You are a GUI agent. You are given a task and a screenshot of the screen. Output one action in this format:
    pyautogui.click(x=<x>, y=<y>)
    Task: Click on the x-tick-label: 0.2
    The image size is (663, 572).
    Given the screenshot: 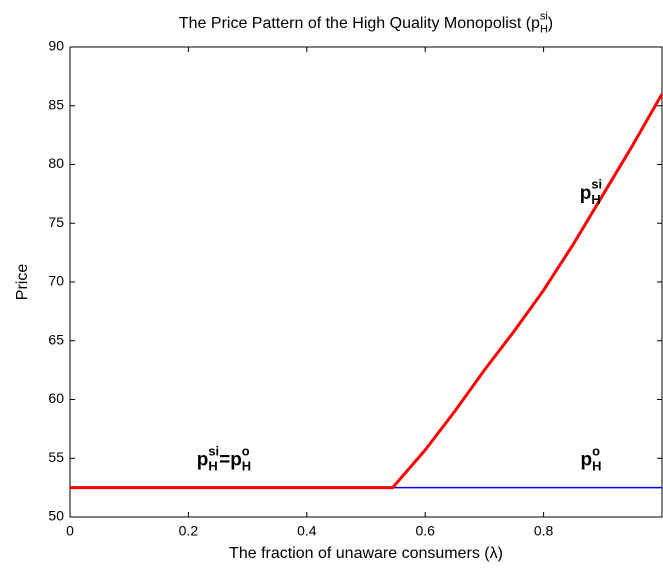 What is the action you would take?
    pyautogui.click(x=189, y=531)
    